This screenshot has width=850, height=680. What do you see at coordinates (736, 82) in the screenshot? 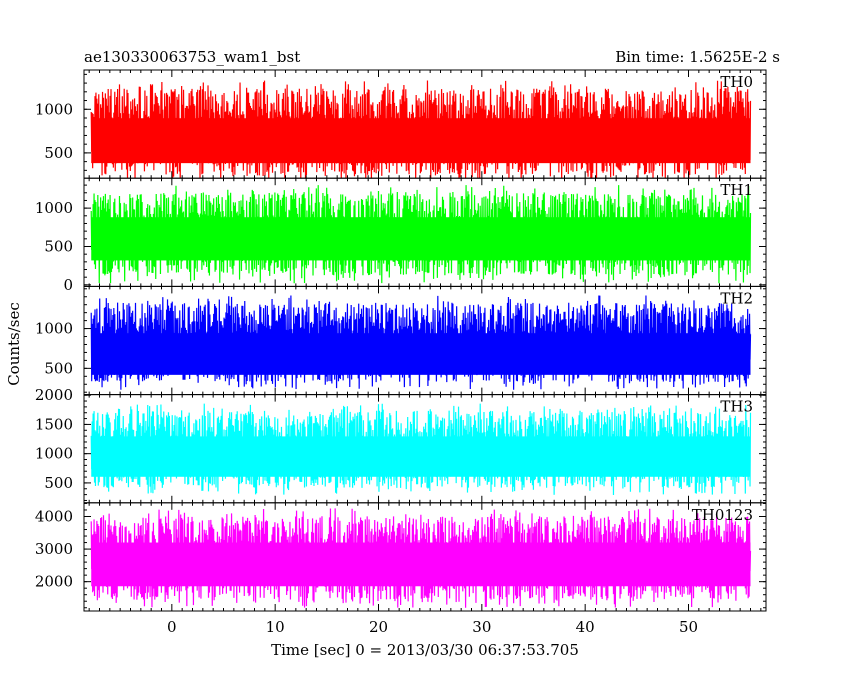
I see `panel-label-th0: TH0` at bounding box center [736, 82].